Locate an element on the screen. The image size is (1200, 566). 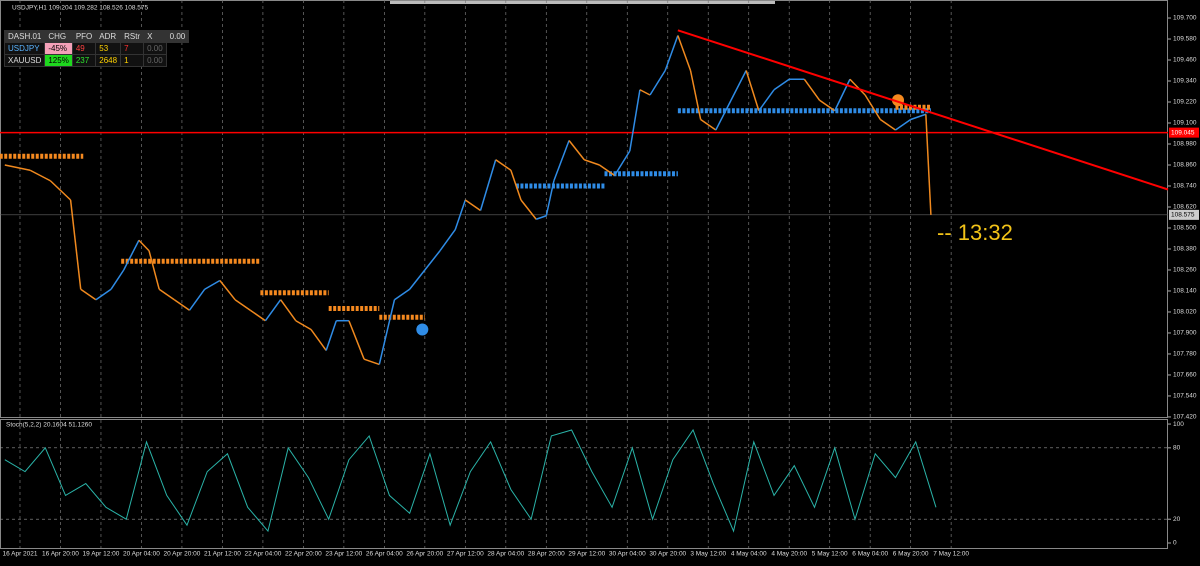
x-tick-label: 4 May 04:00 is located at coordinates (749, 554).